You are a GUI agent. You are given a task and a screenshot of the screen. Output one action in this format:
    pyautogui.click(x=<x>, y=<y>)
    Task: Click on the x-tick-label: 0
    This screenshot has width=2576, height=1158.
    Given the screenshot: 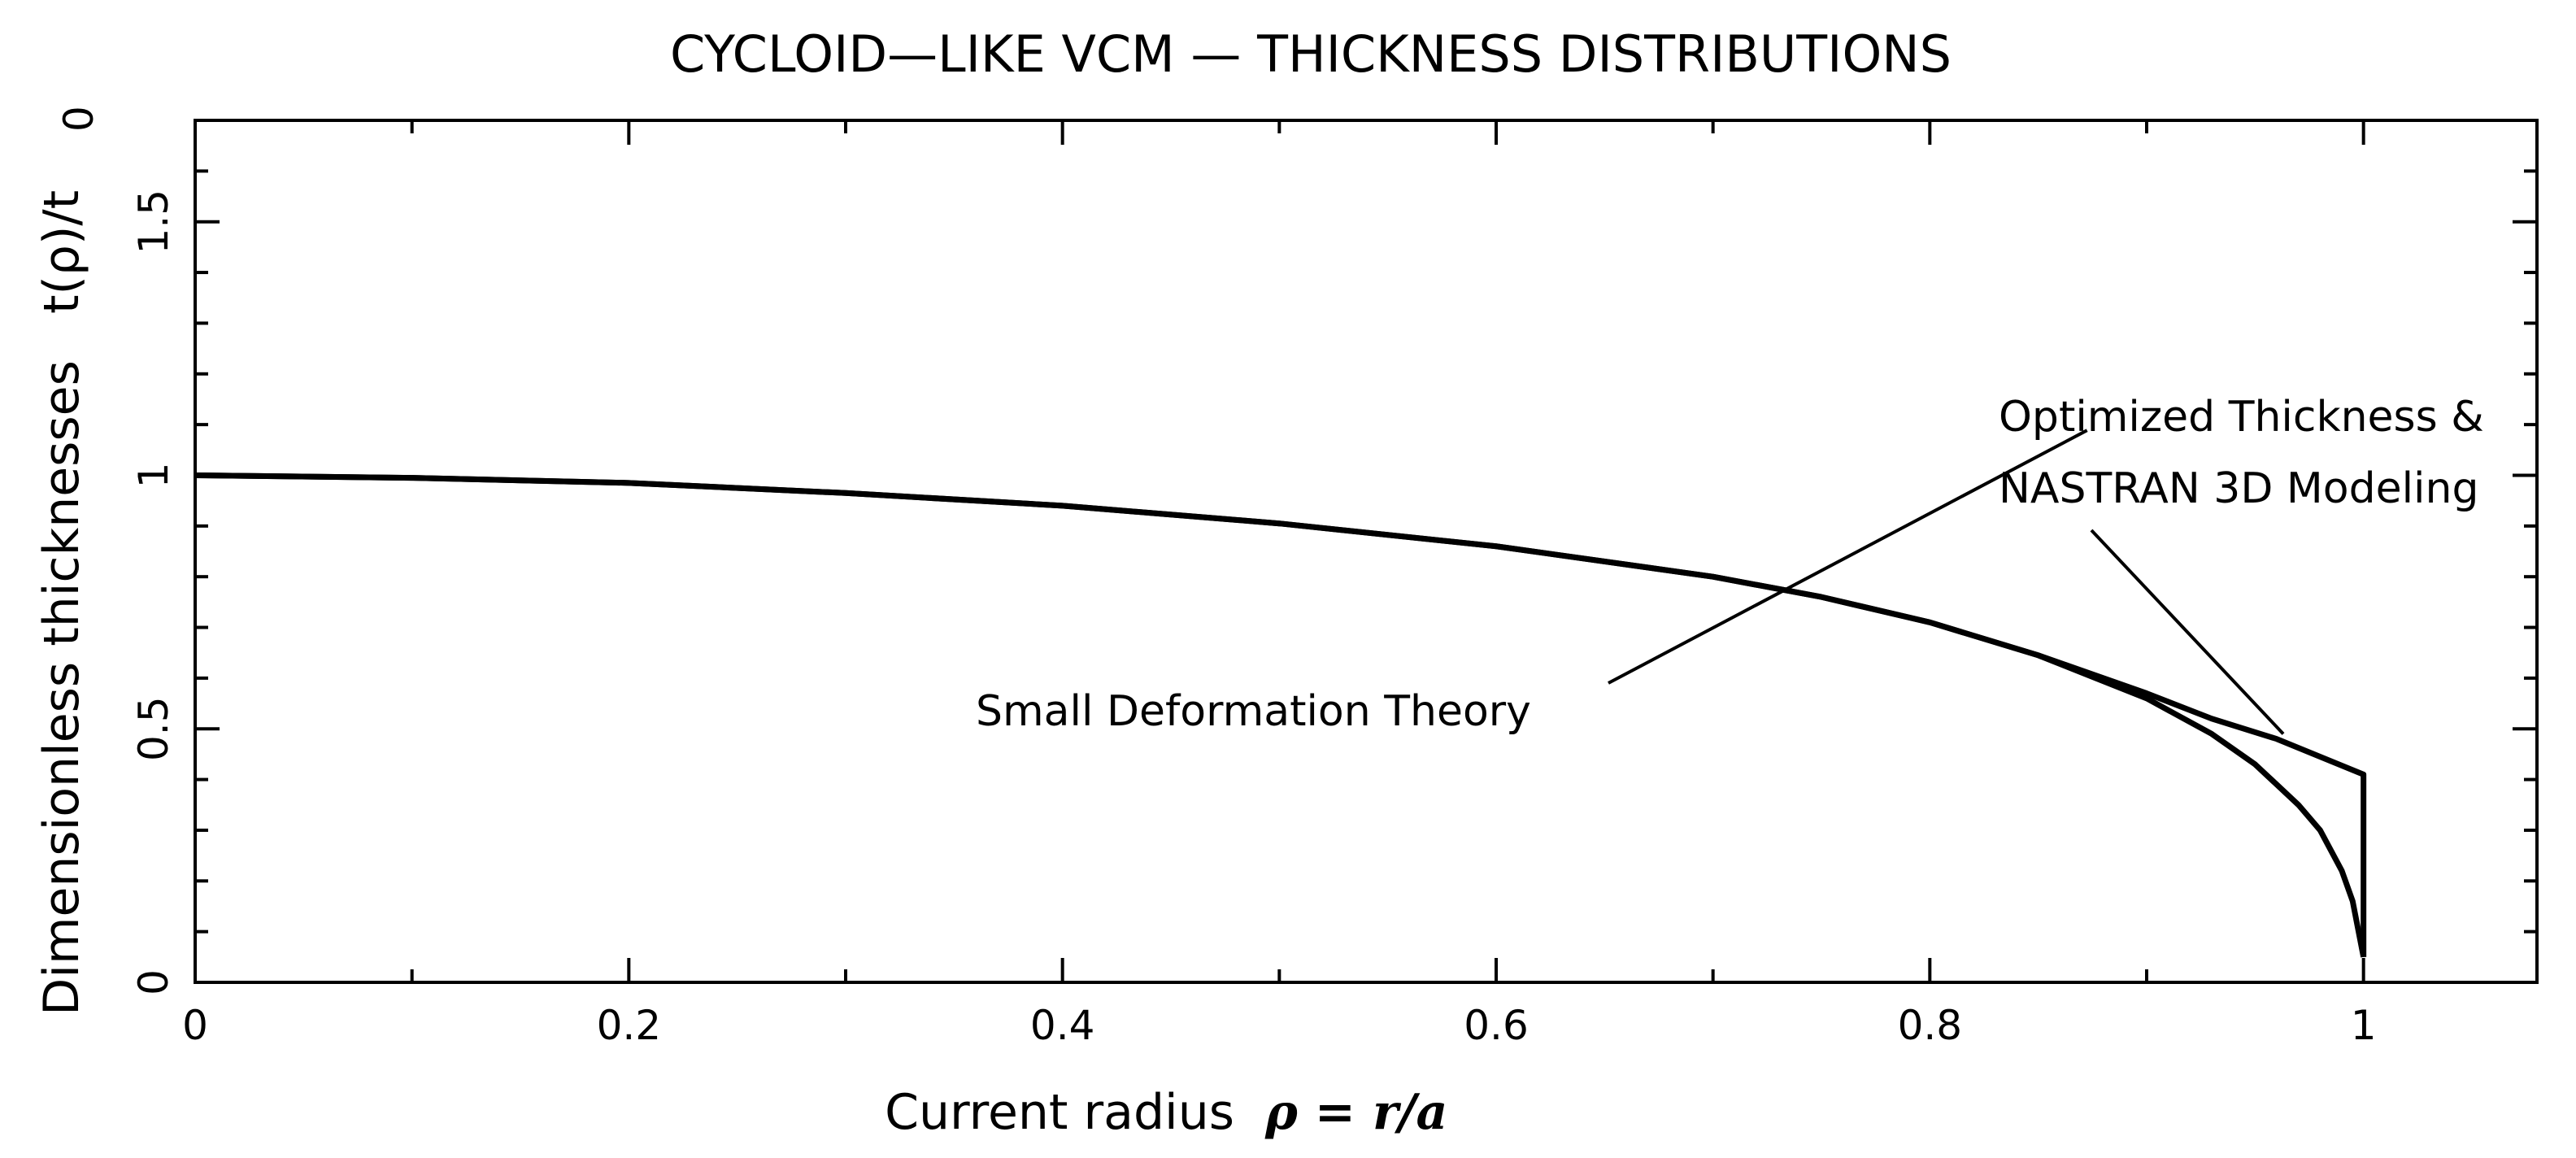 What is the action you would take?
    pyautogui.click(x=195, y=1025)
    